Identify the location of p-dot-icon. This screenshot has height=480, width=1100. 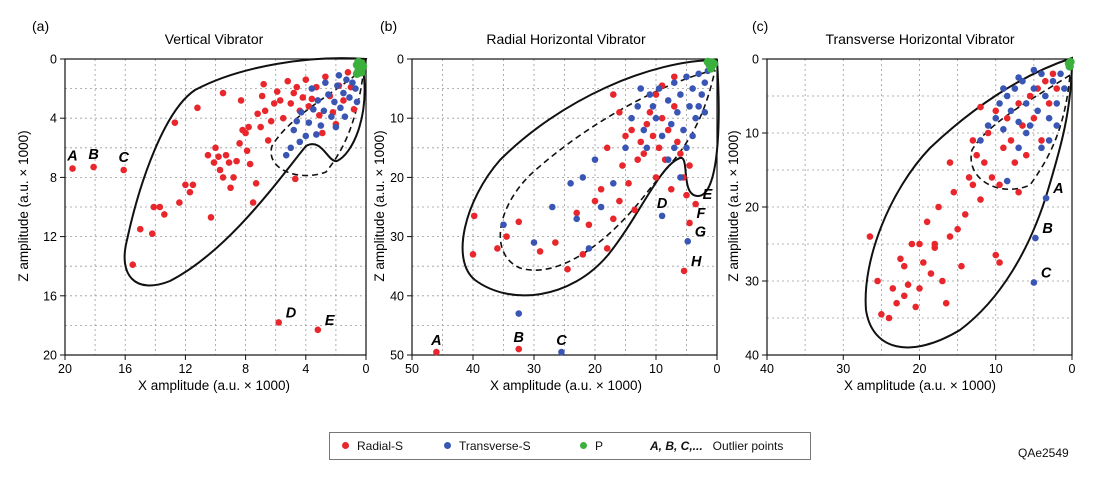
(583, 445).